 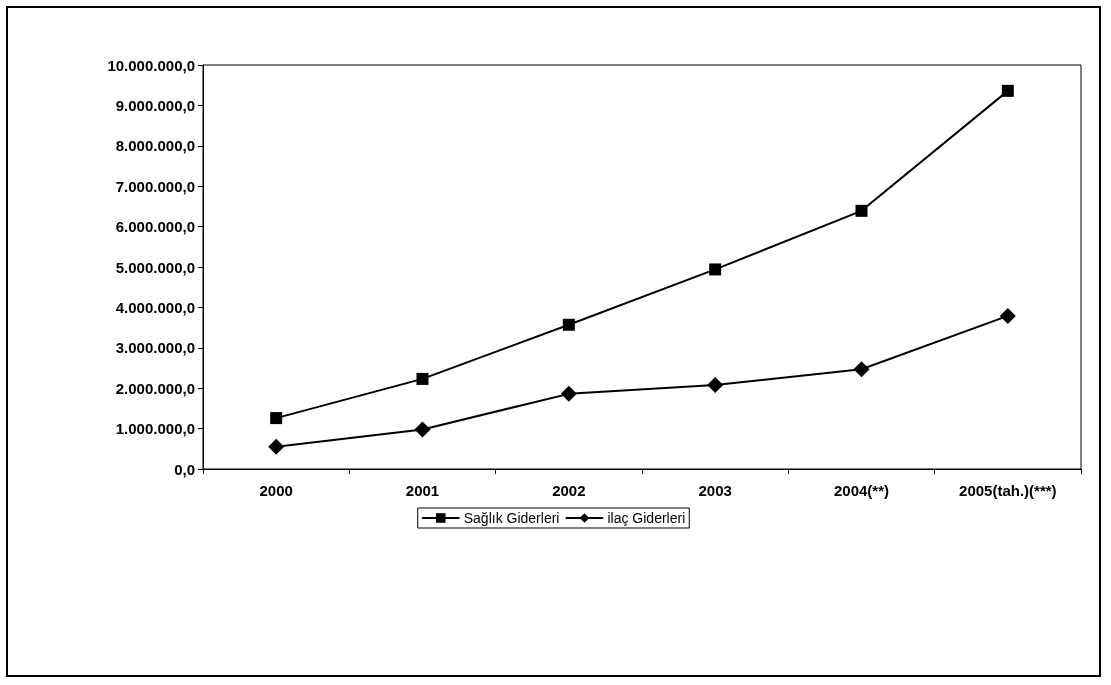 What do you see at coordinates (1008, 490) in the screenshot?
I see `x-tick-label: 2005(tah.)(***)` at bounding box center [1008, 490].